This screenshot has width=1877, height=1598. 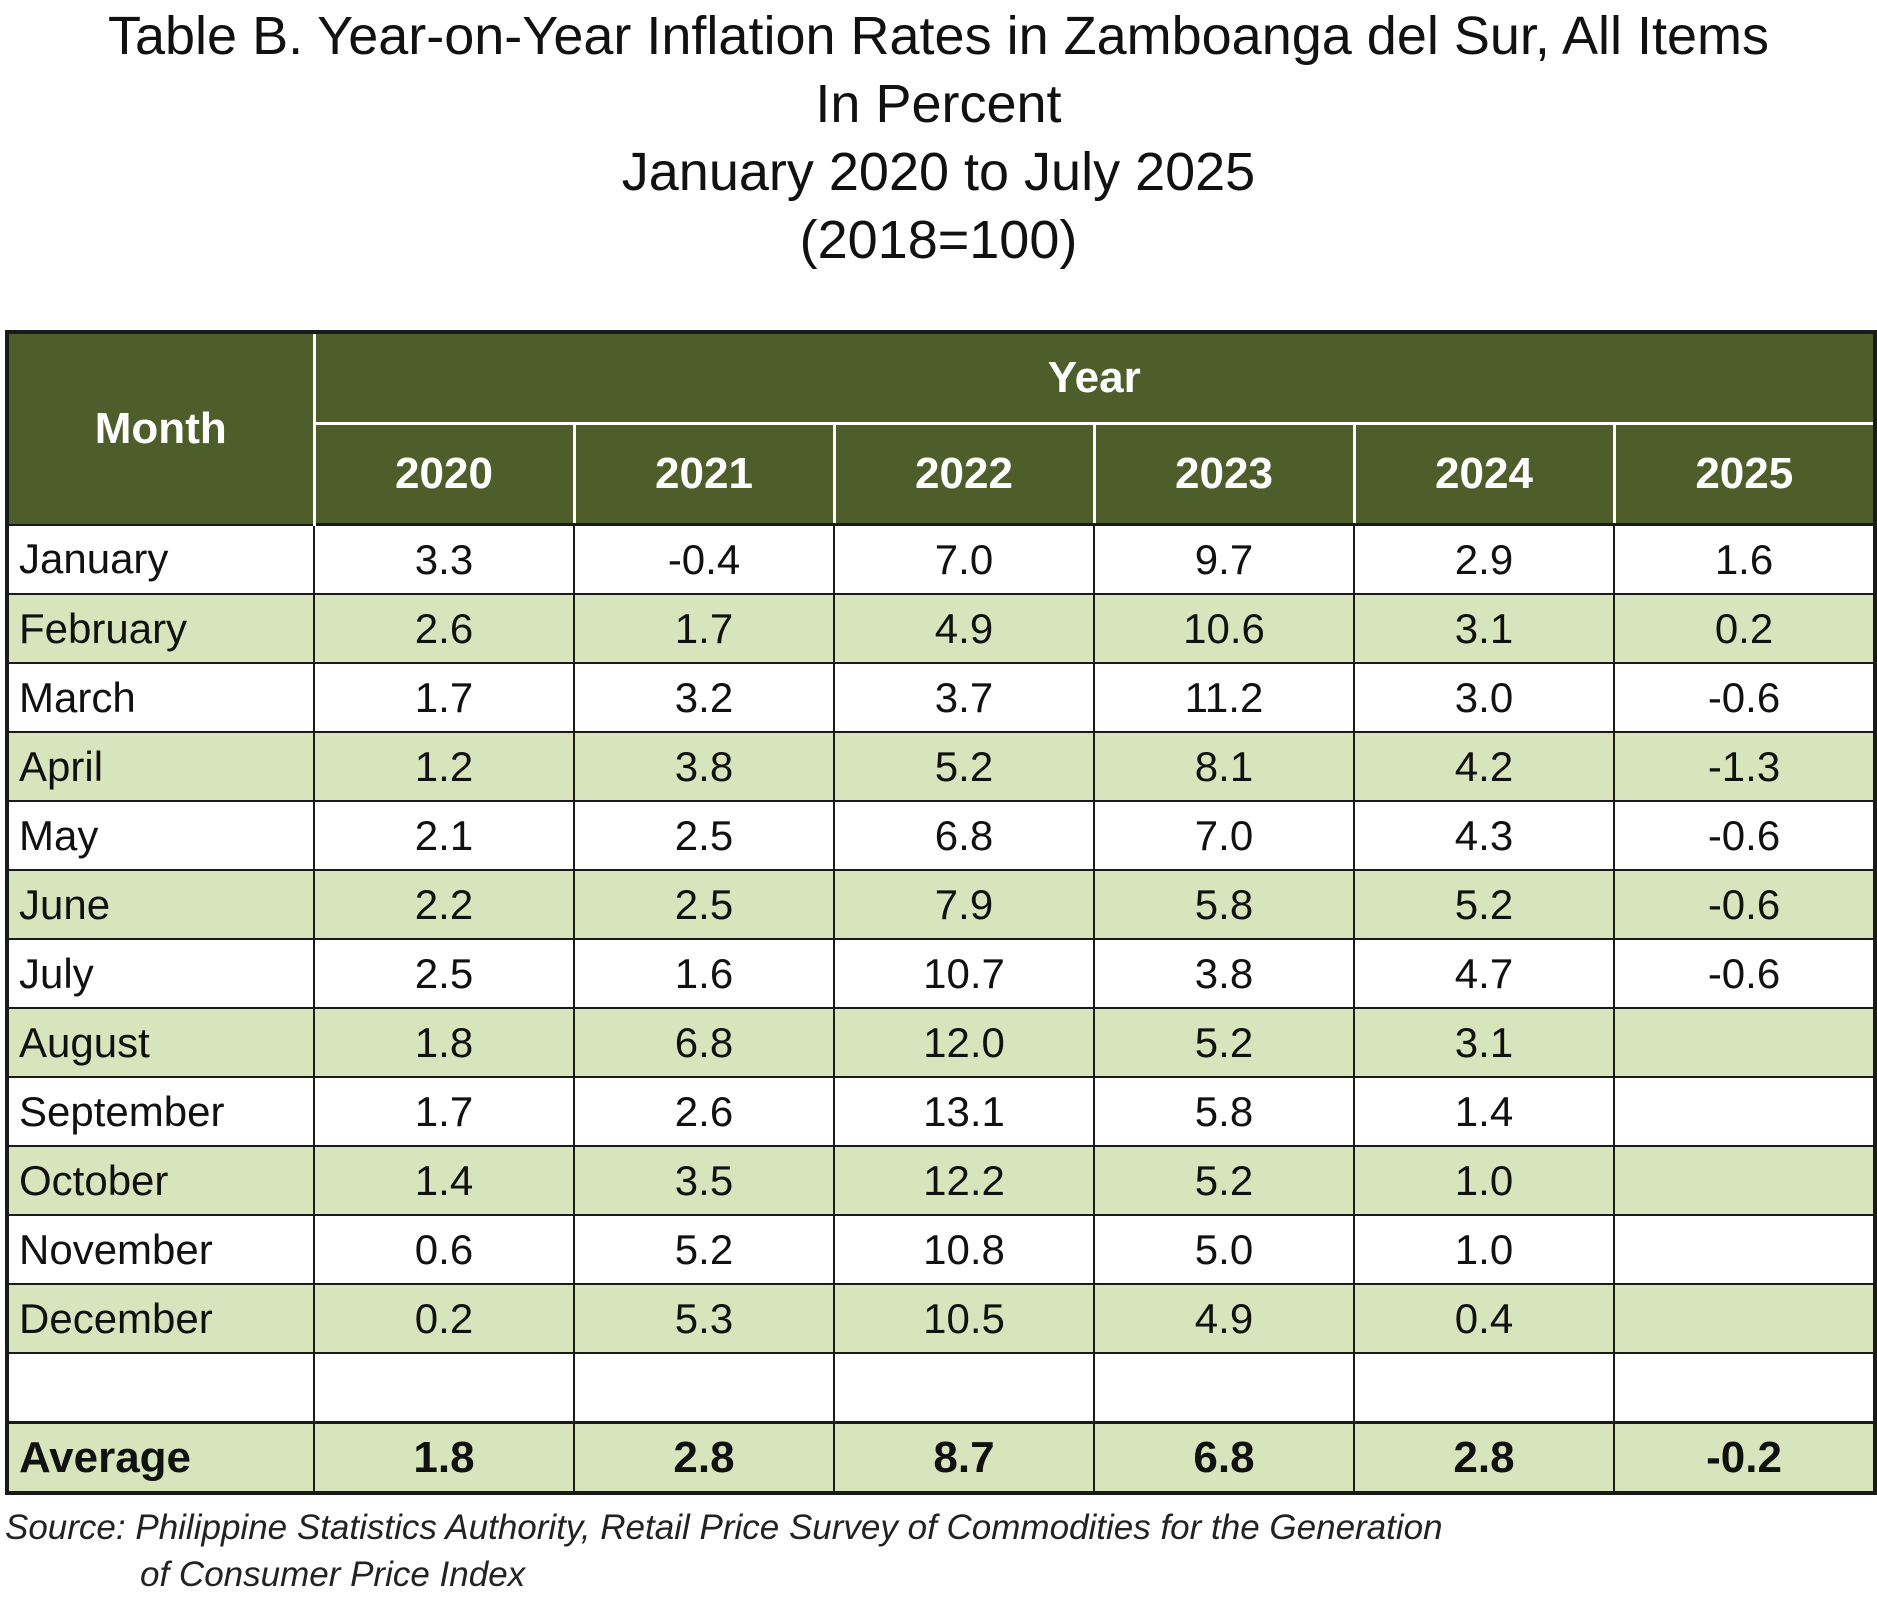 What do you see at coordinates (444, 1042) in the screenshot?
I see `value-cell: 1.8` at bounding box center [444, 1042].